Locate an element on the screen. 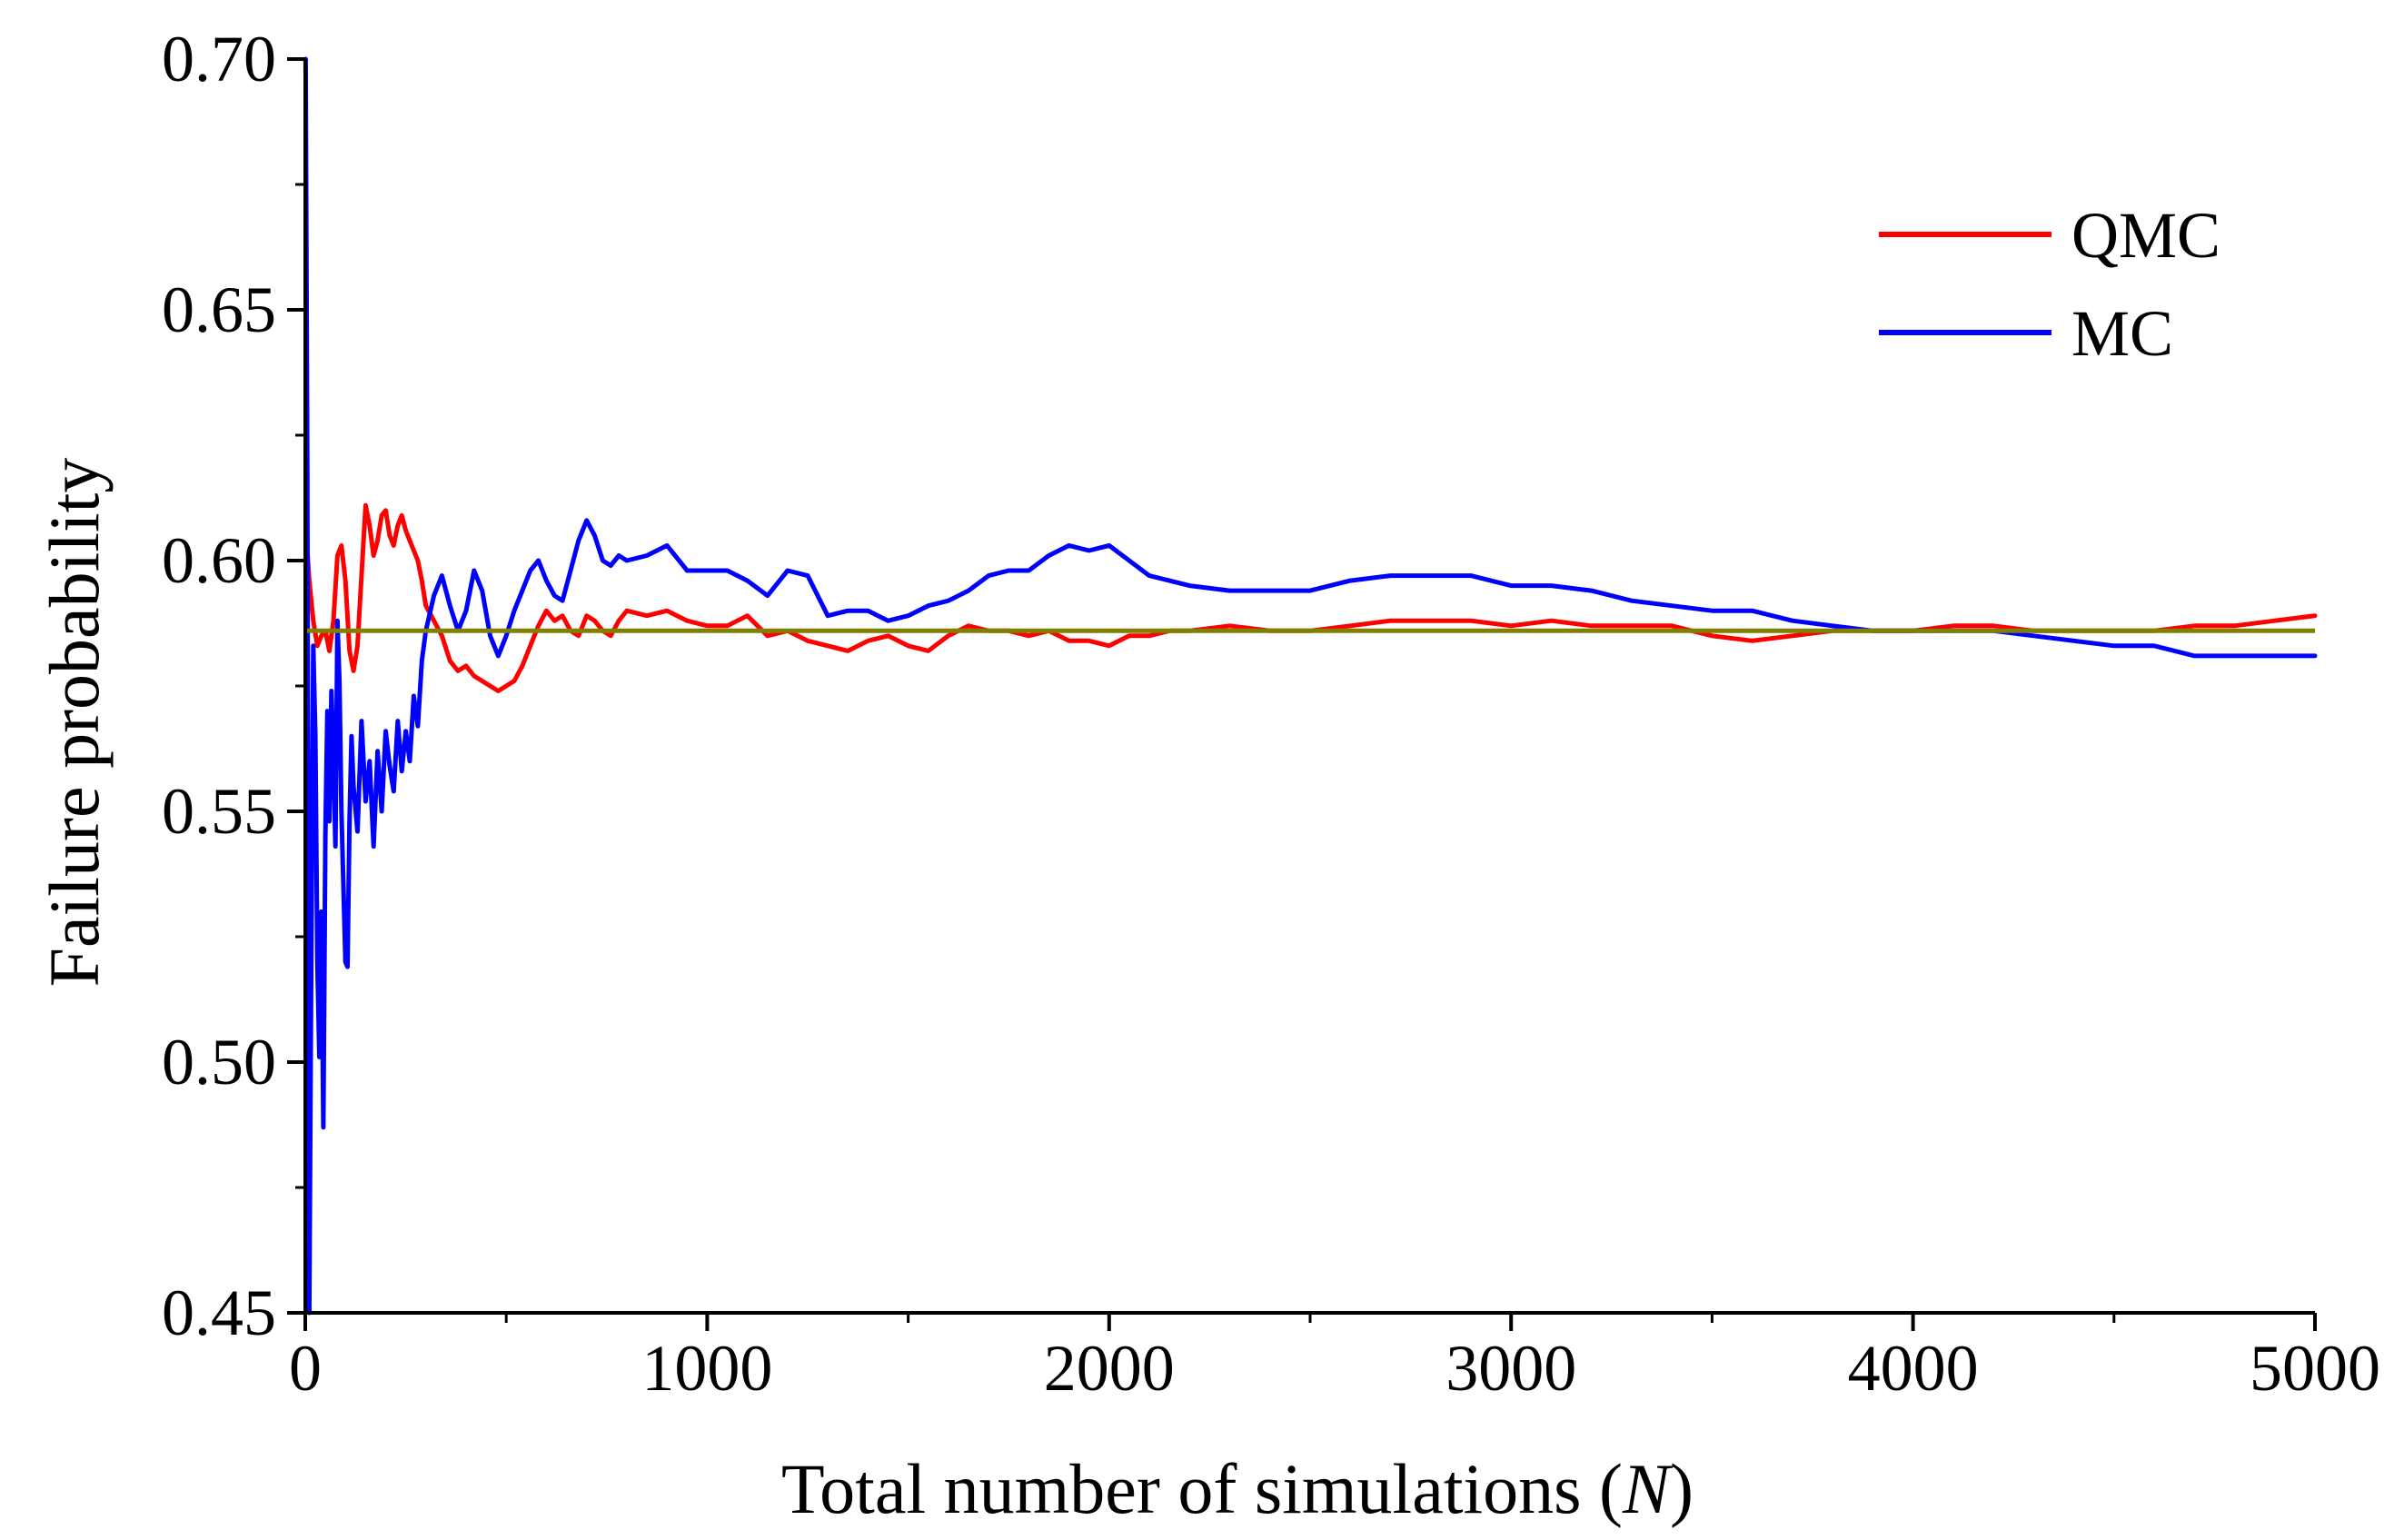 The height and width of the screenshot is (1540, 2404). x-axis-title-end: ) is located at coordinates (1682, 1489).